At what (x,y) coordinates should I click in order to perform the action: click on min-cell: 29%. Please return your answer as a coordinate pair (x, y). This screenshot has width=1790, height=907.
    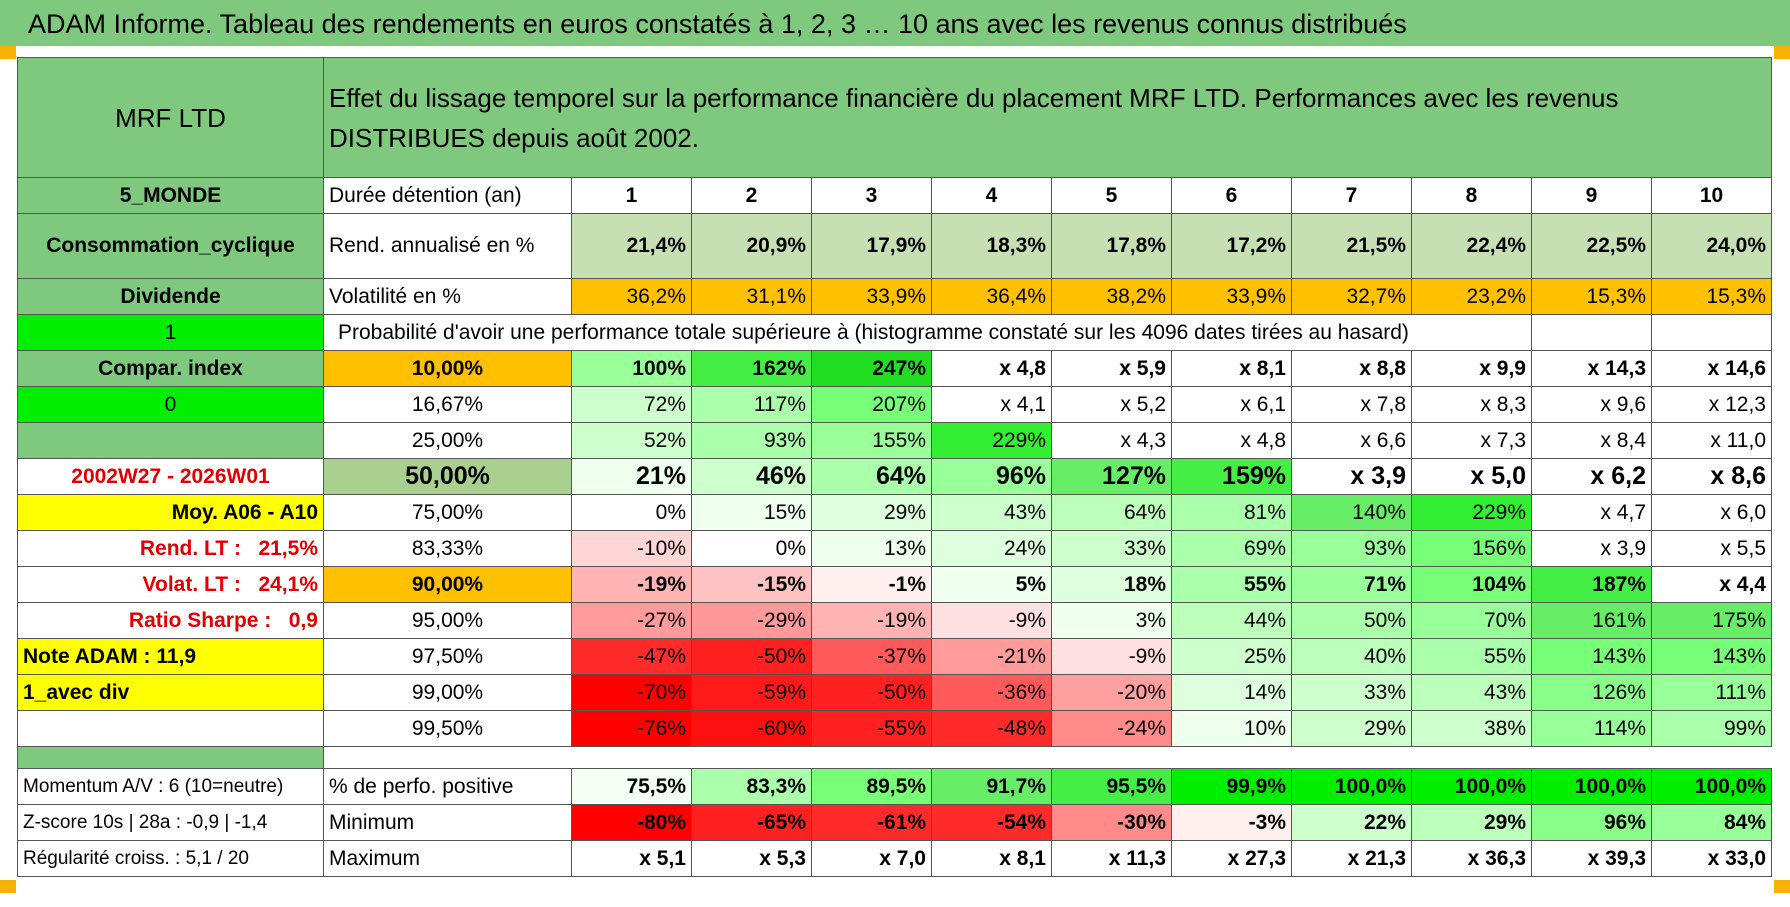
    Looking at the image, I should click on (1471, 822).